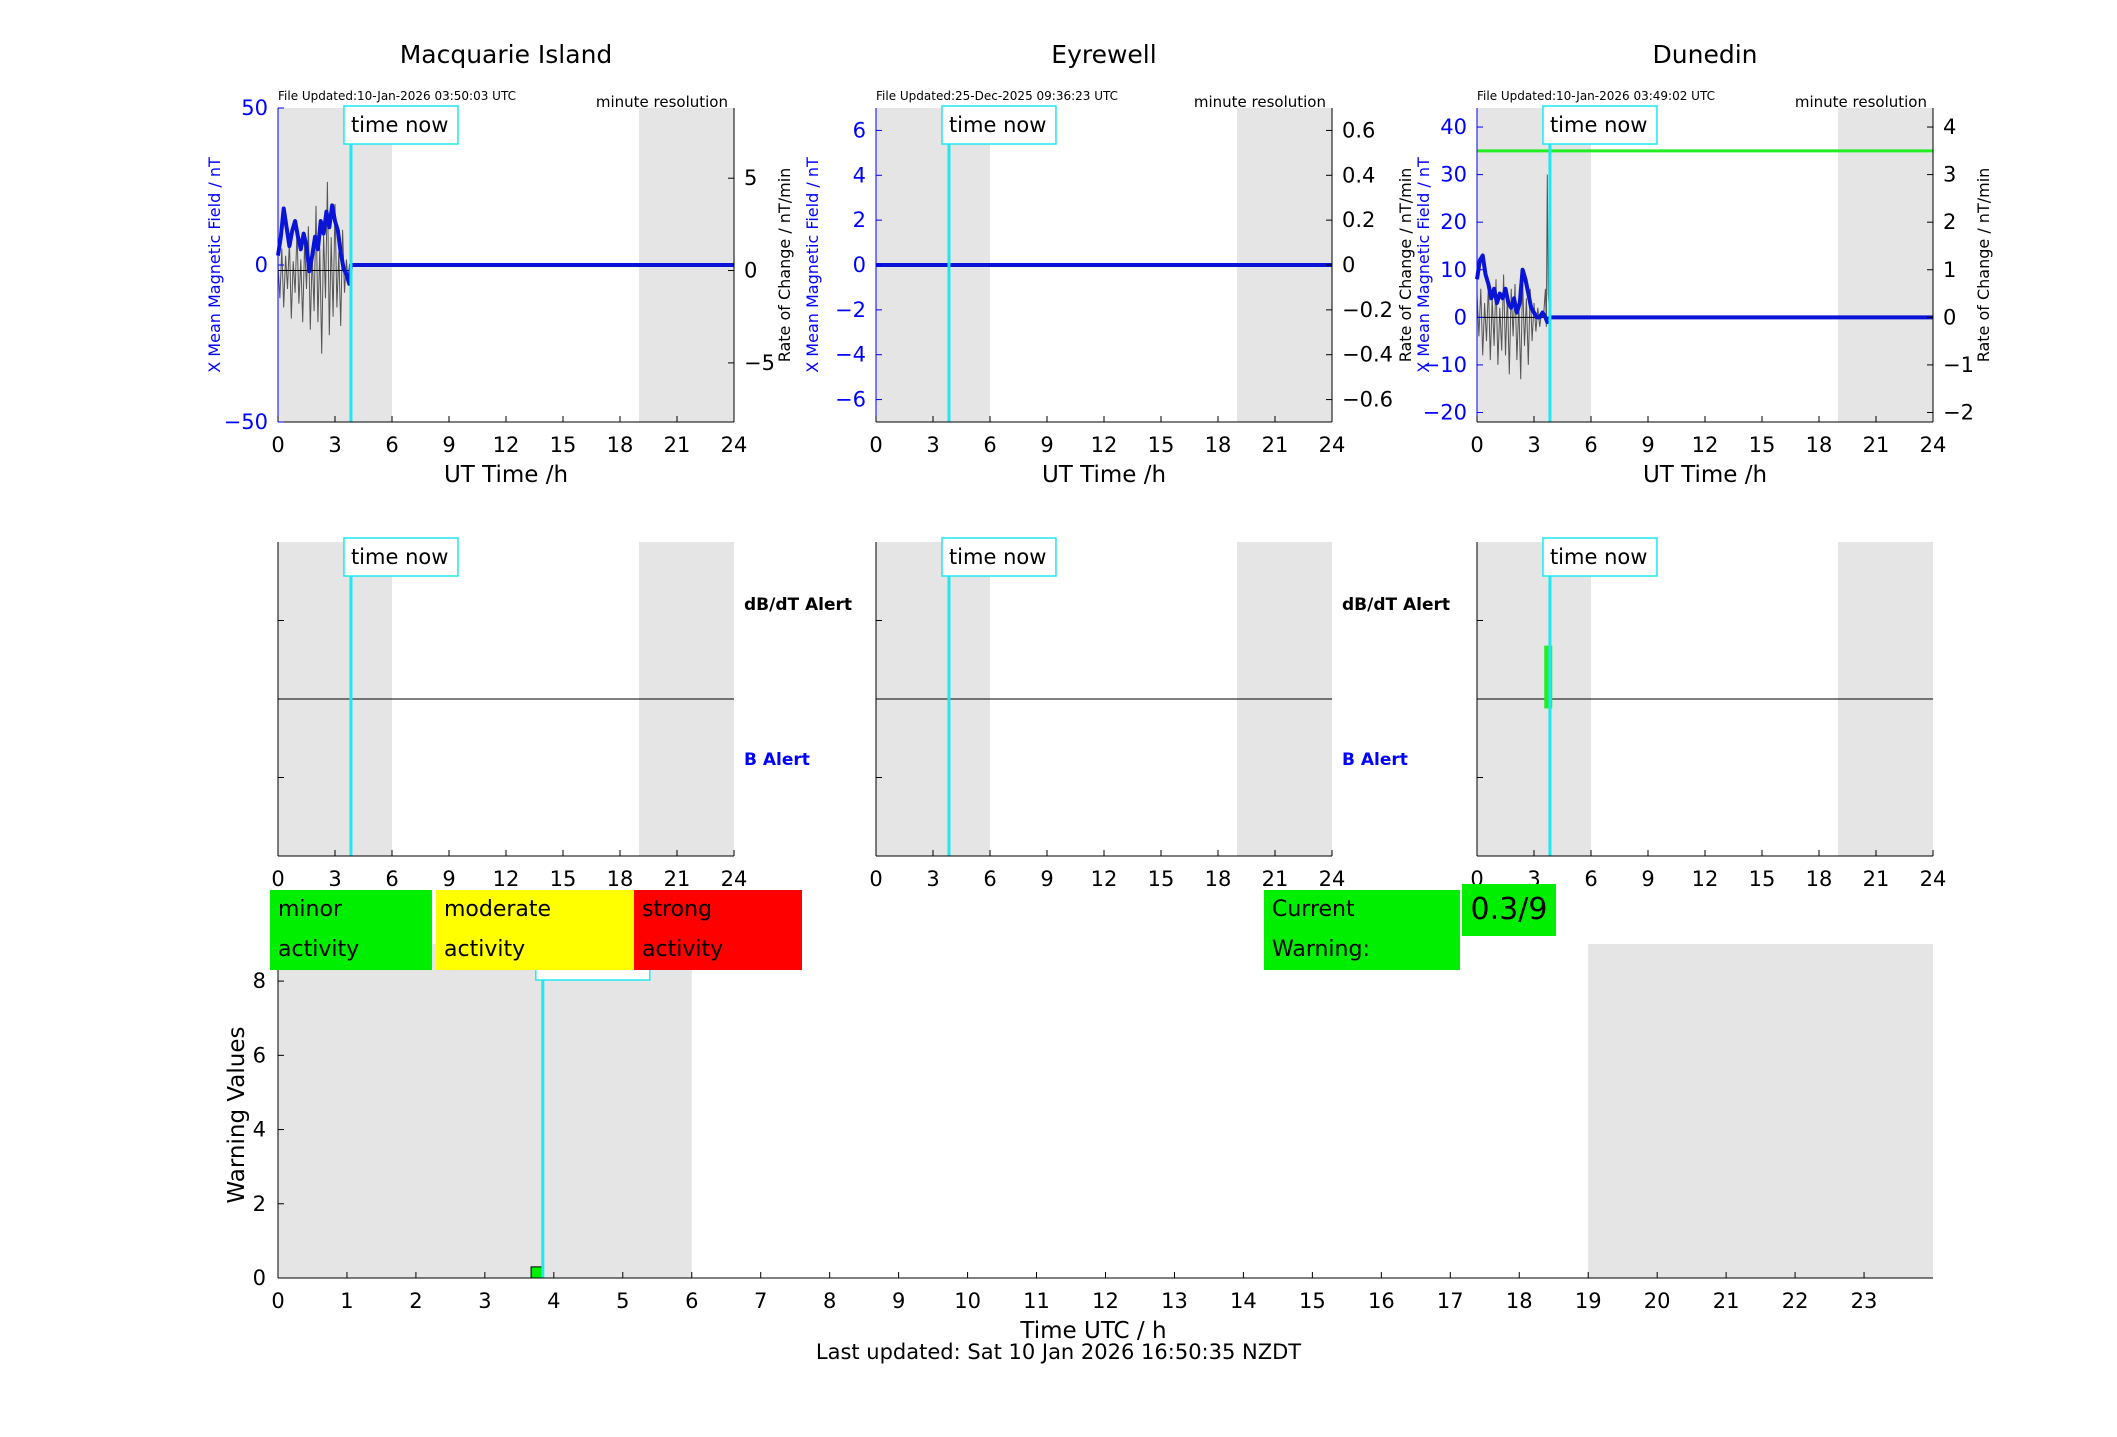  Describe the element at coordinates (259, 1130) in the screenshot. I see `y-tick-label: 4` at that location.